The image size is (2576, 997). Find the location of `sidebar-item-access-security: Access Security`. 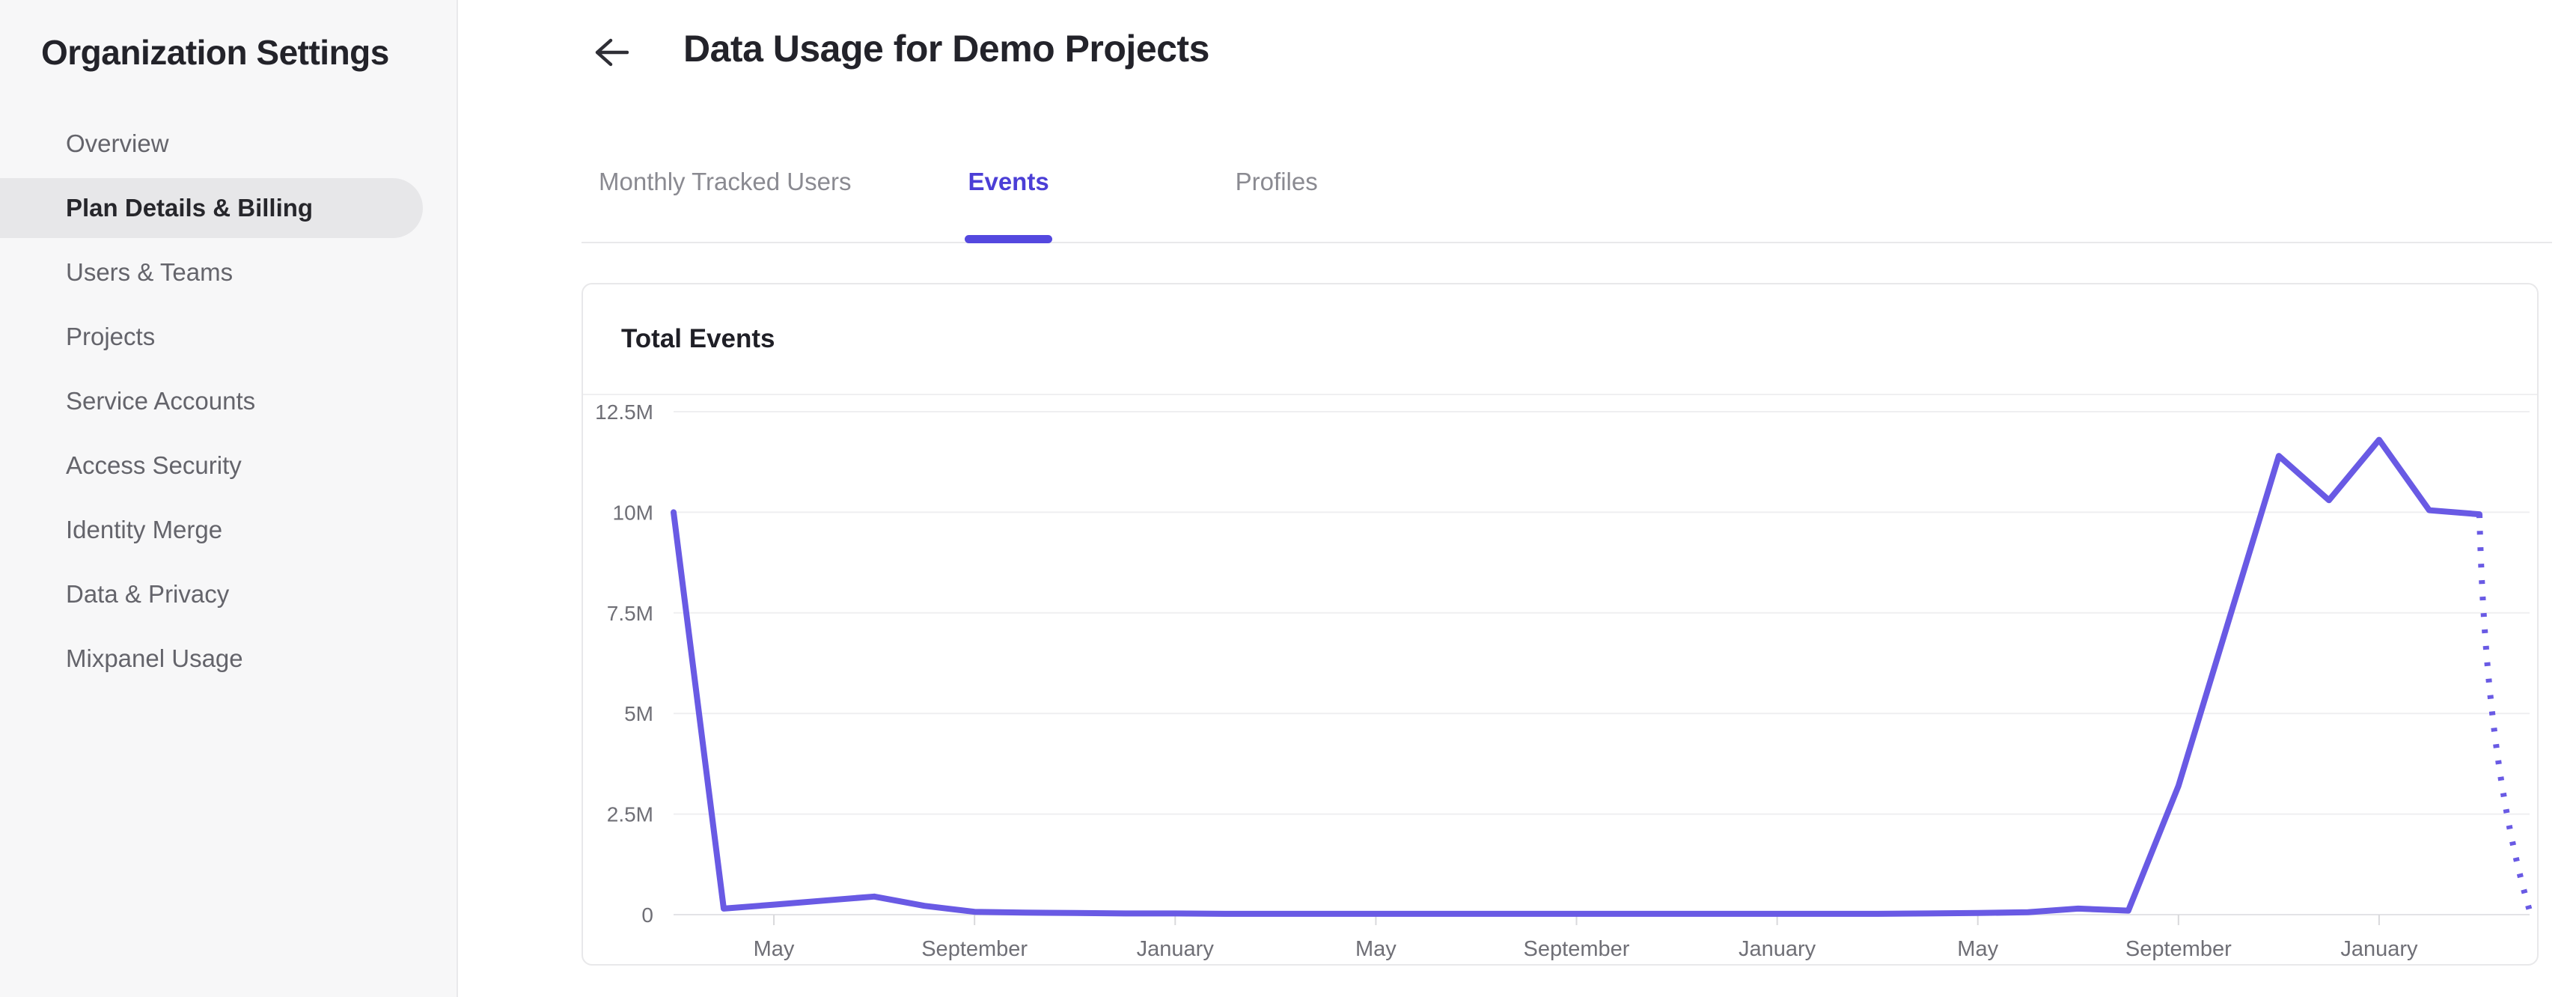

sidebar-item-access-security: Access Security is located at coordinates (154, 465).